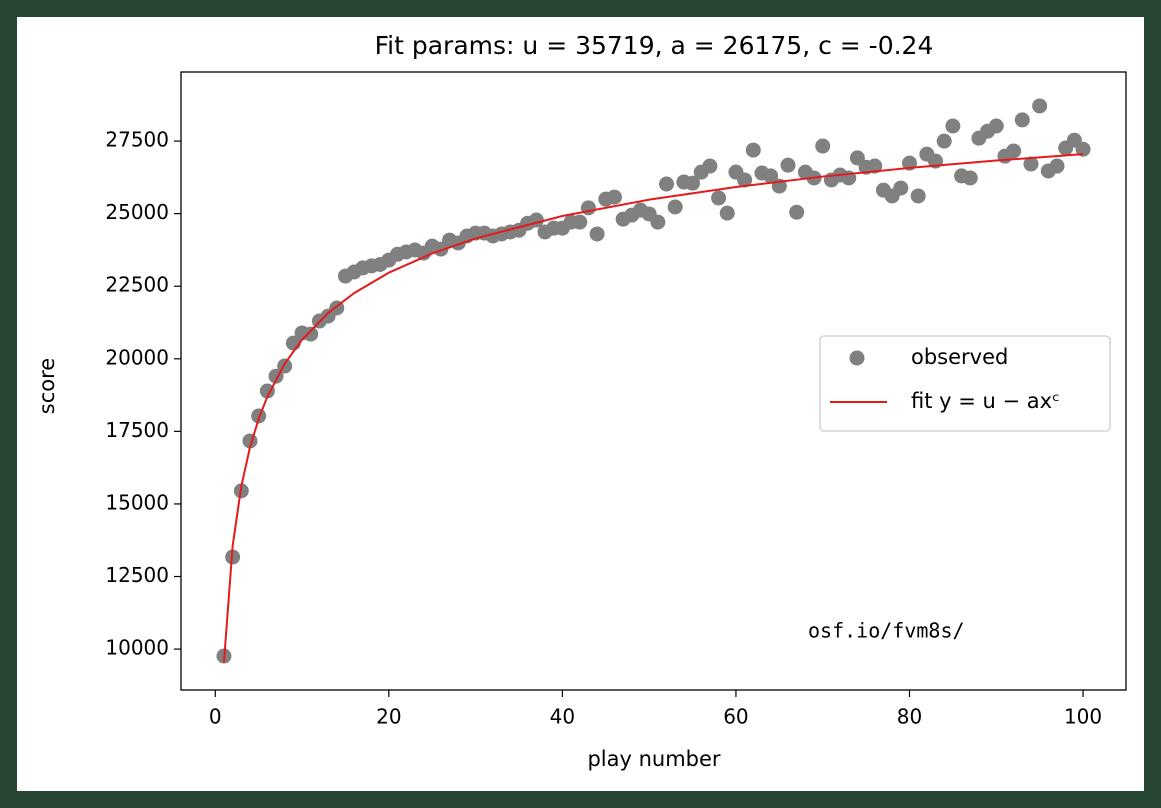 The height and width of the screenshot is (808, 1161). What do you see at coordinates (959, 357) in the screenshot?
I see `legend-label: observed` at bounding box center [959, 357].